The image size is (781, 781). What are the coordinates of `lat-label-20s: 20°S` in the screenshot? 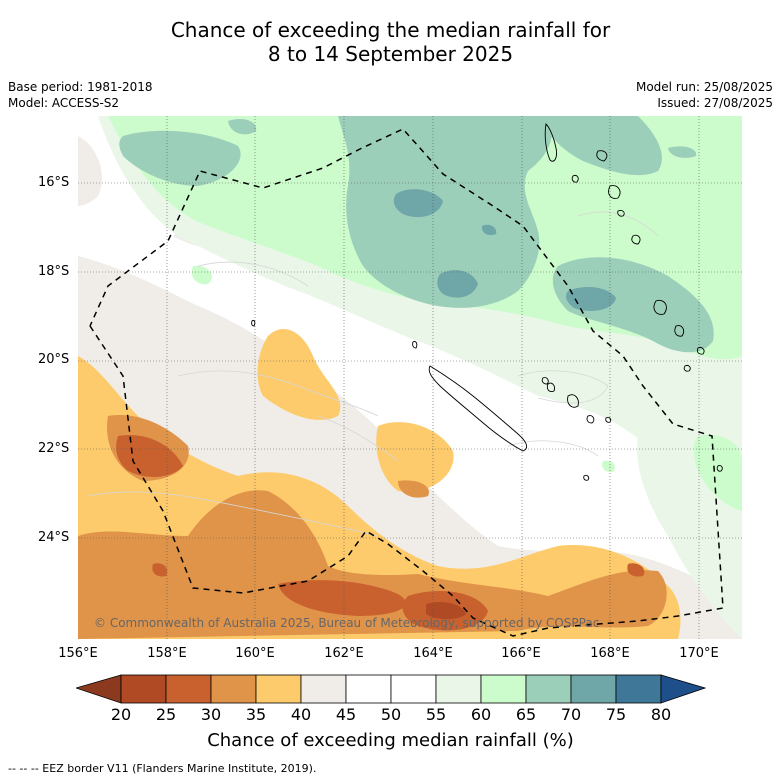 It's located at (54, 359).